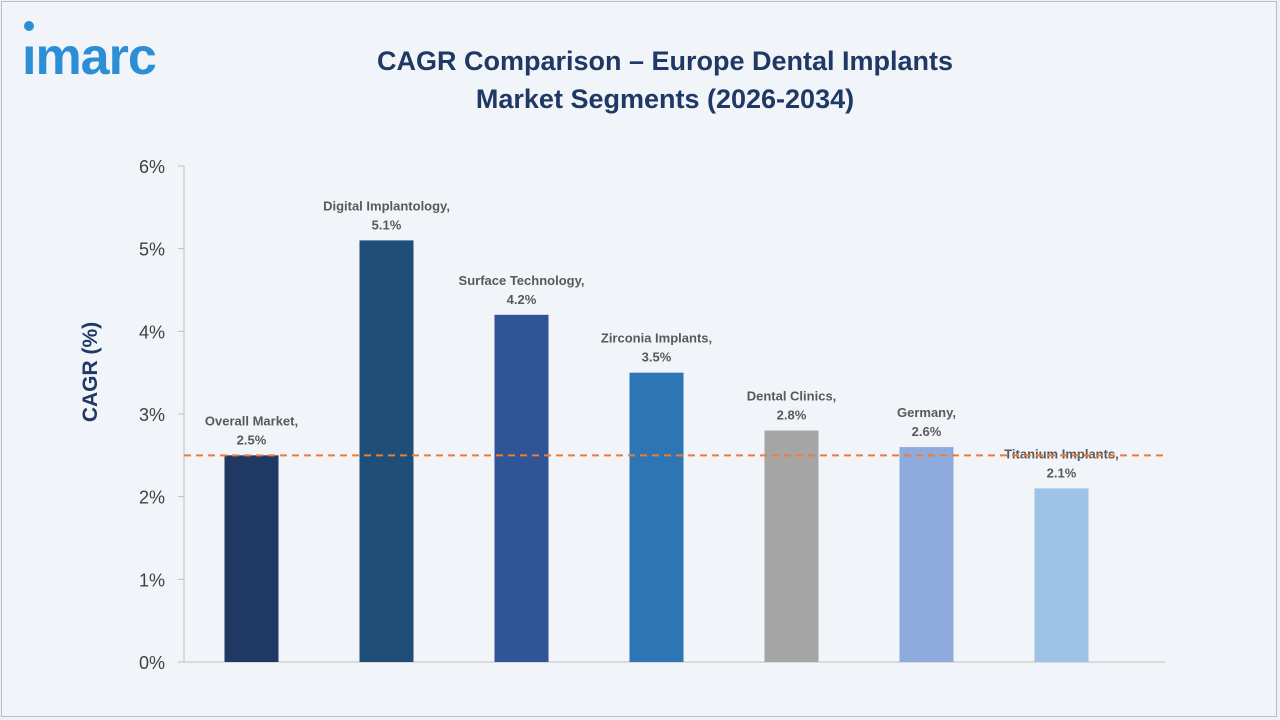 This screenshot has width=1280, height=720. What do you see at coordinates (522, 280) in the screenshot?
I see `data-label-category: Surface Technology,` at bounding box center [522, 280].